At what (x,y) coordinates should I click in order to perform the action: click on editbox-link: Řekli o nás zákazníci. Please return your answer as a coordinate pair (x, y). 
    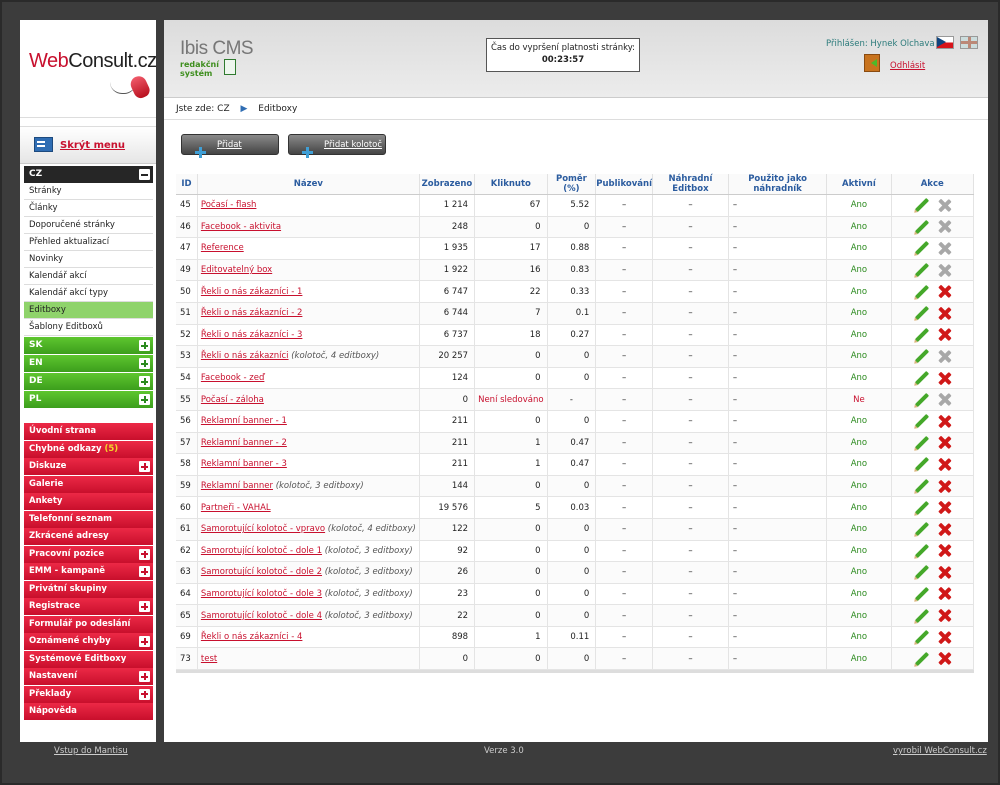
    Looking at the image, I should click on (244, 356).